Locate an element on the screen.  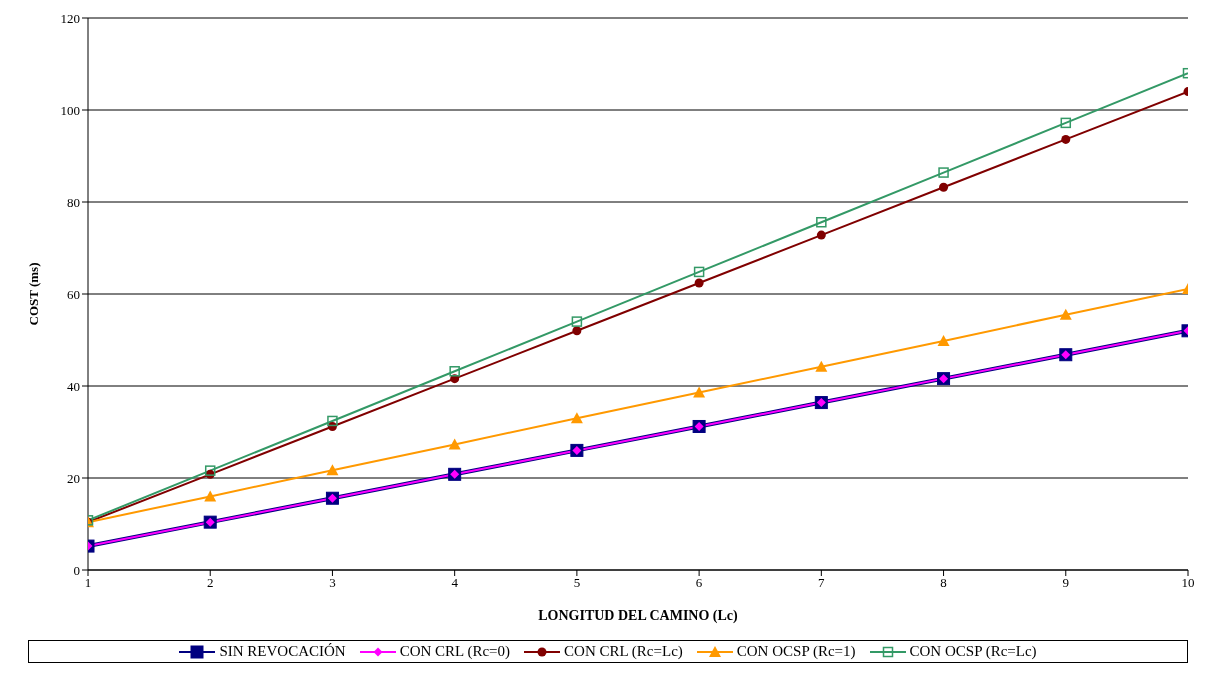
legend-label: CON OCSP (Rc=1) is located at coordinates (796, 651).